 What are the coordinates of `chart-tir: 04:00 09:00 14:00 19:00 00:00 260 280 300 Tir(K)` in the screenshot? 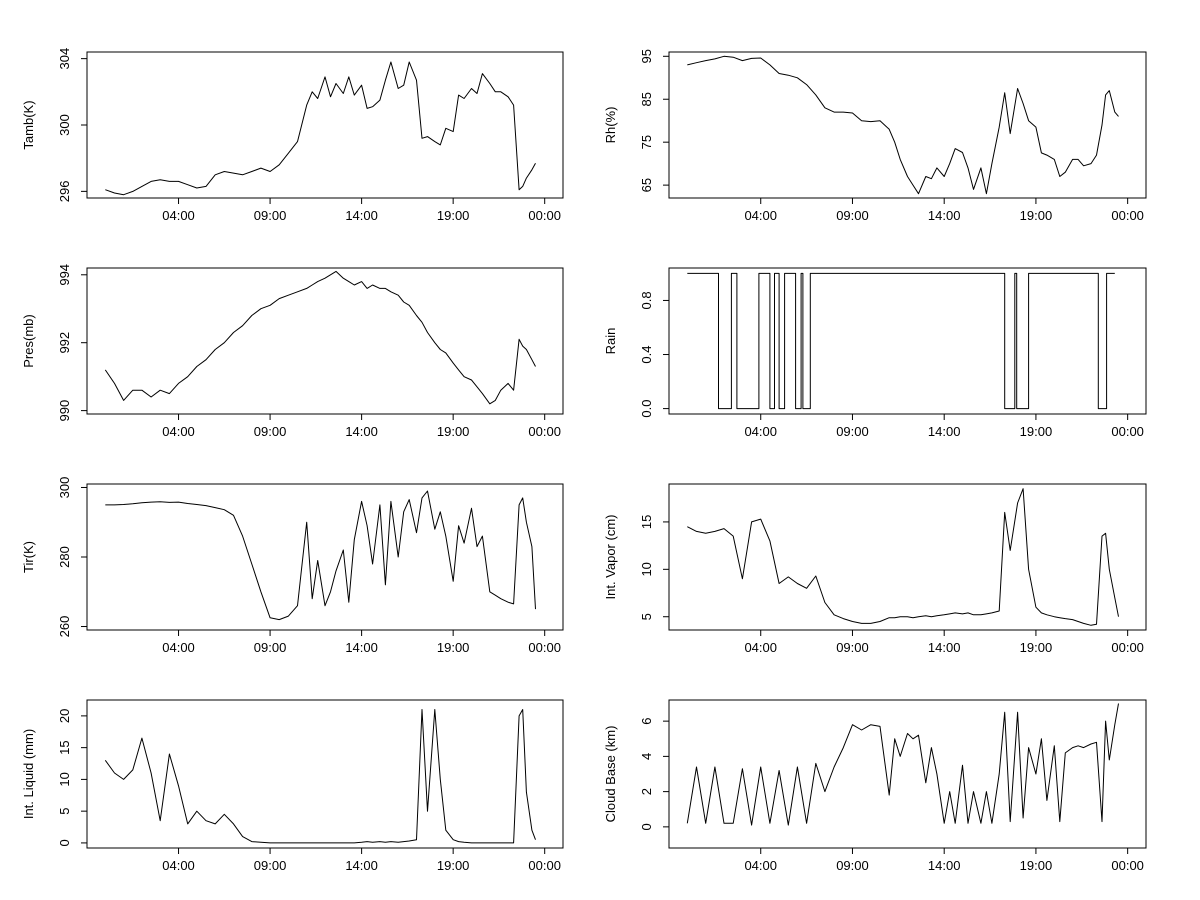 It's located at (292, 566).